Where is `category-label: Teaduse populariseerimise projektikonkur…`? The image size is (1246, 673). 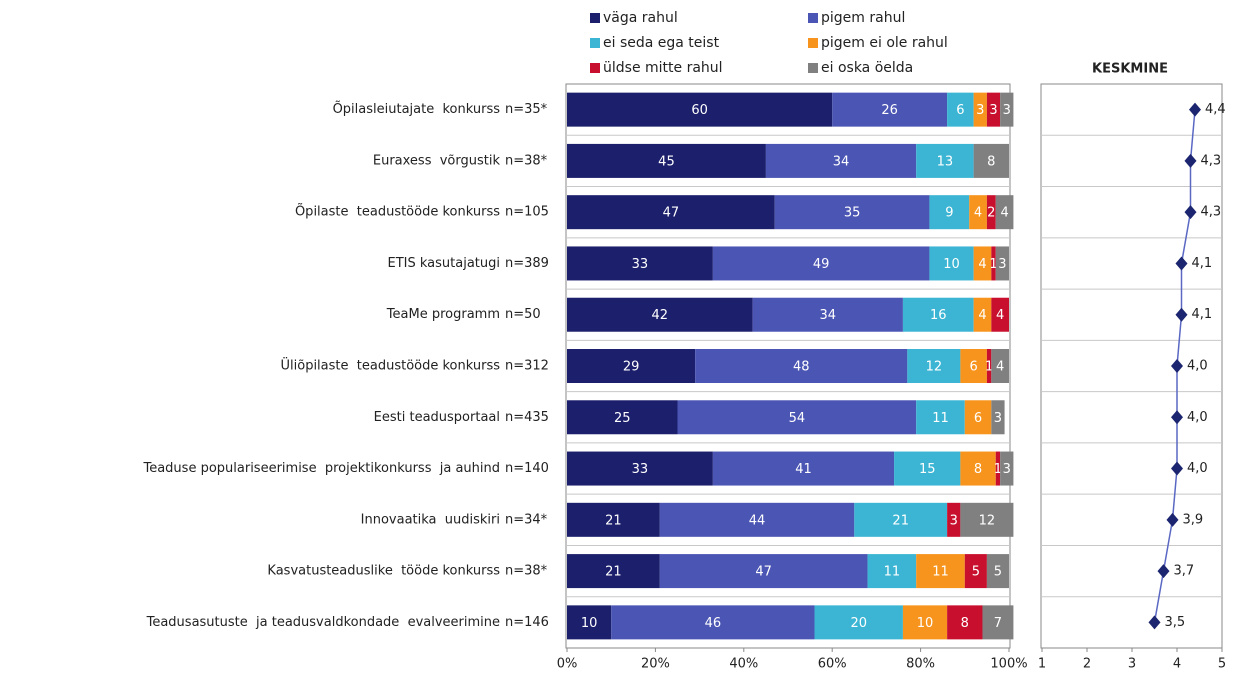 category-label: Teaduse populariseerimise projektikonkur… is located at coordinates (321, 468).